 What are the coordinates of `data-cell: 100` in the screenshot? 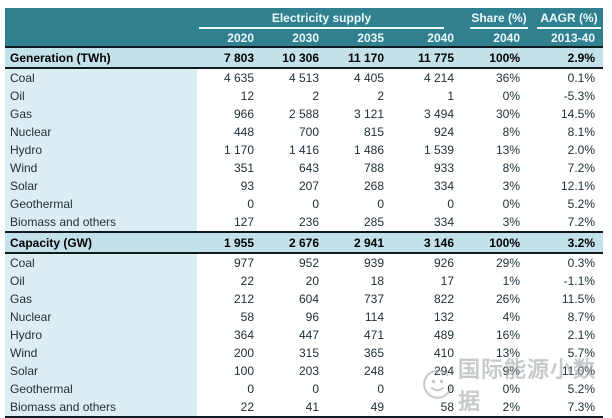 It's located at (229, 371).